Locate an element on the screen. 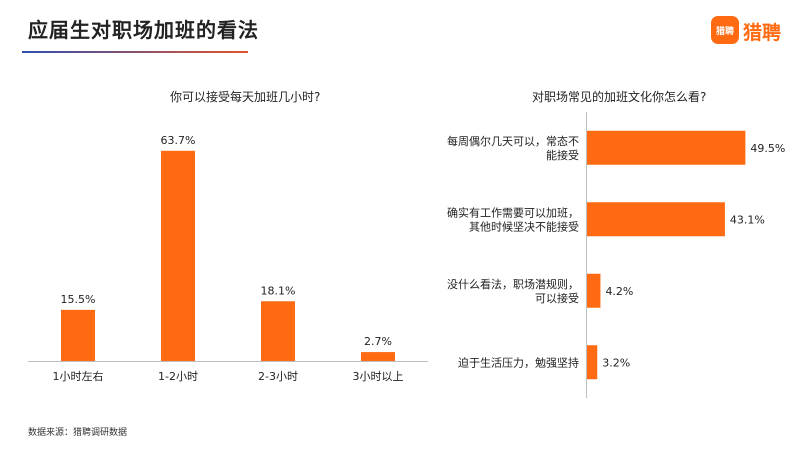 The image size is (800, 450). bar-value-label-4: 2.7% is located at coordinates (378, 341).